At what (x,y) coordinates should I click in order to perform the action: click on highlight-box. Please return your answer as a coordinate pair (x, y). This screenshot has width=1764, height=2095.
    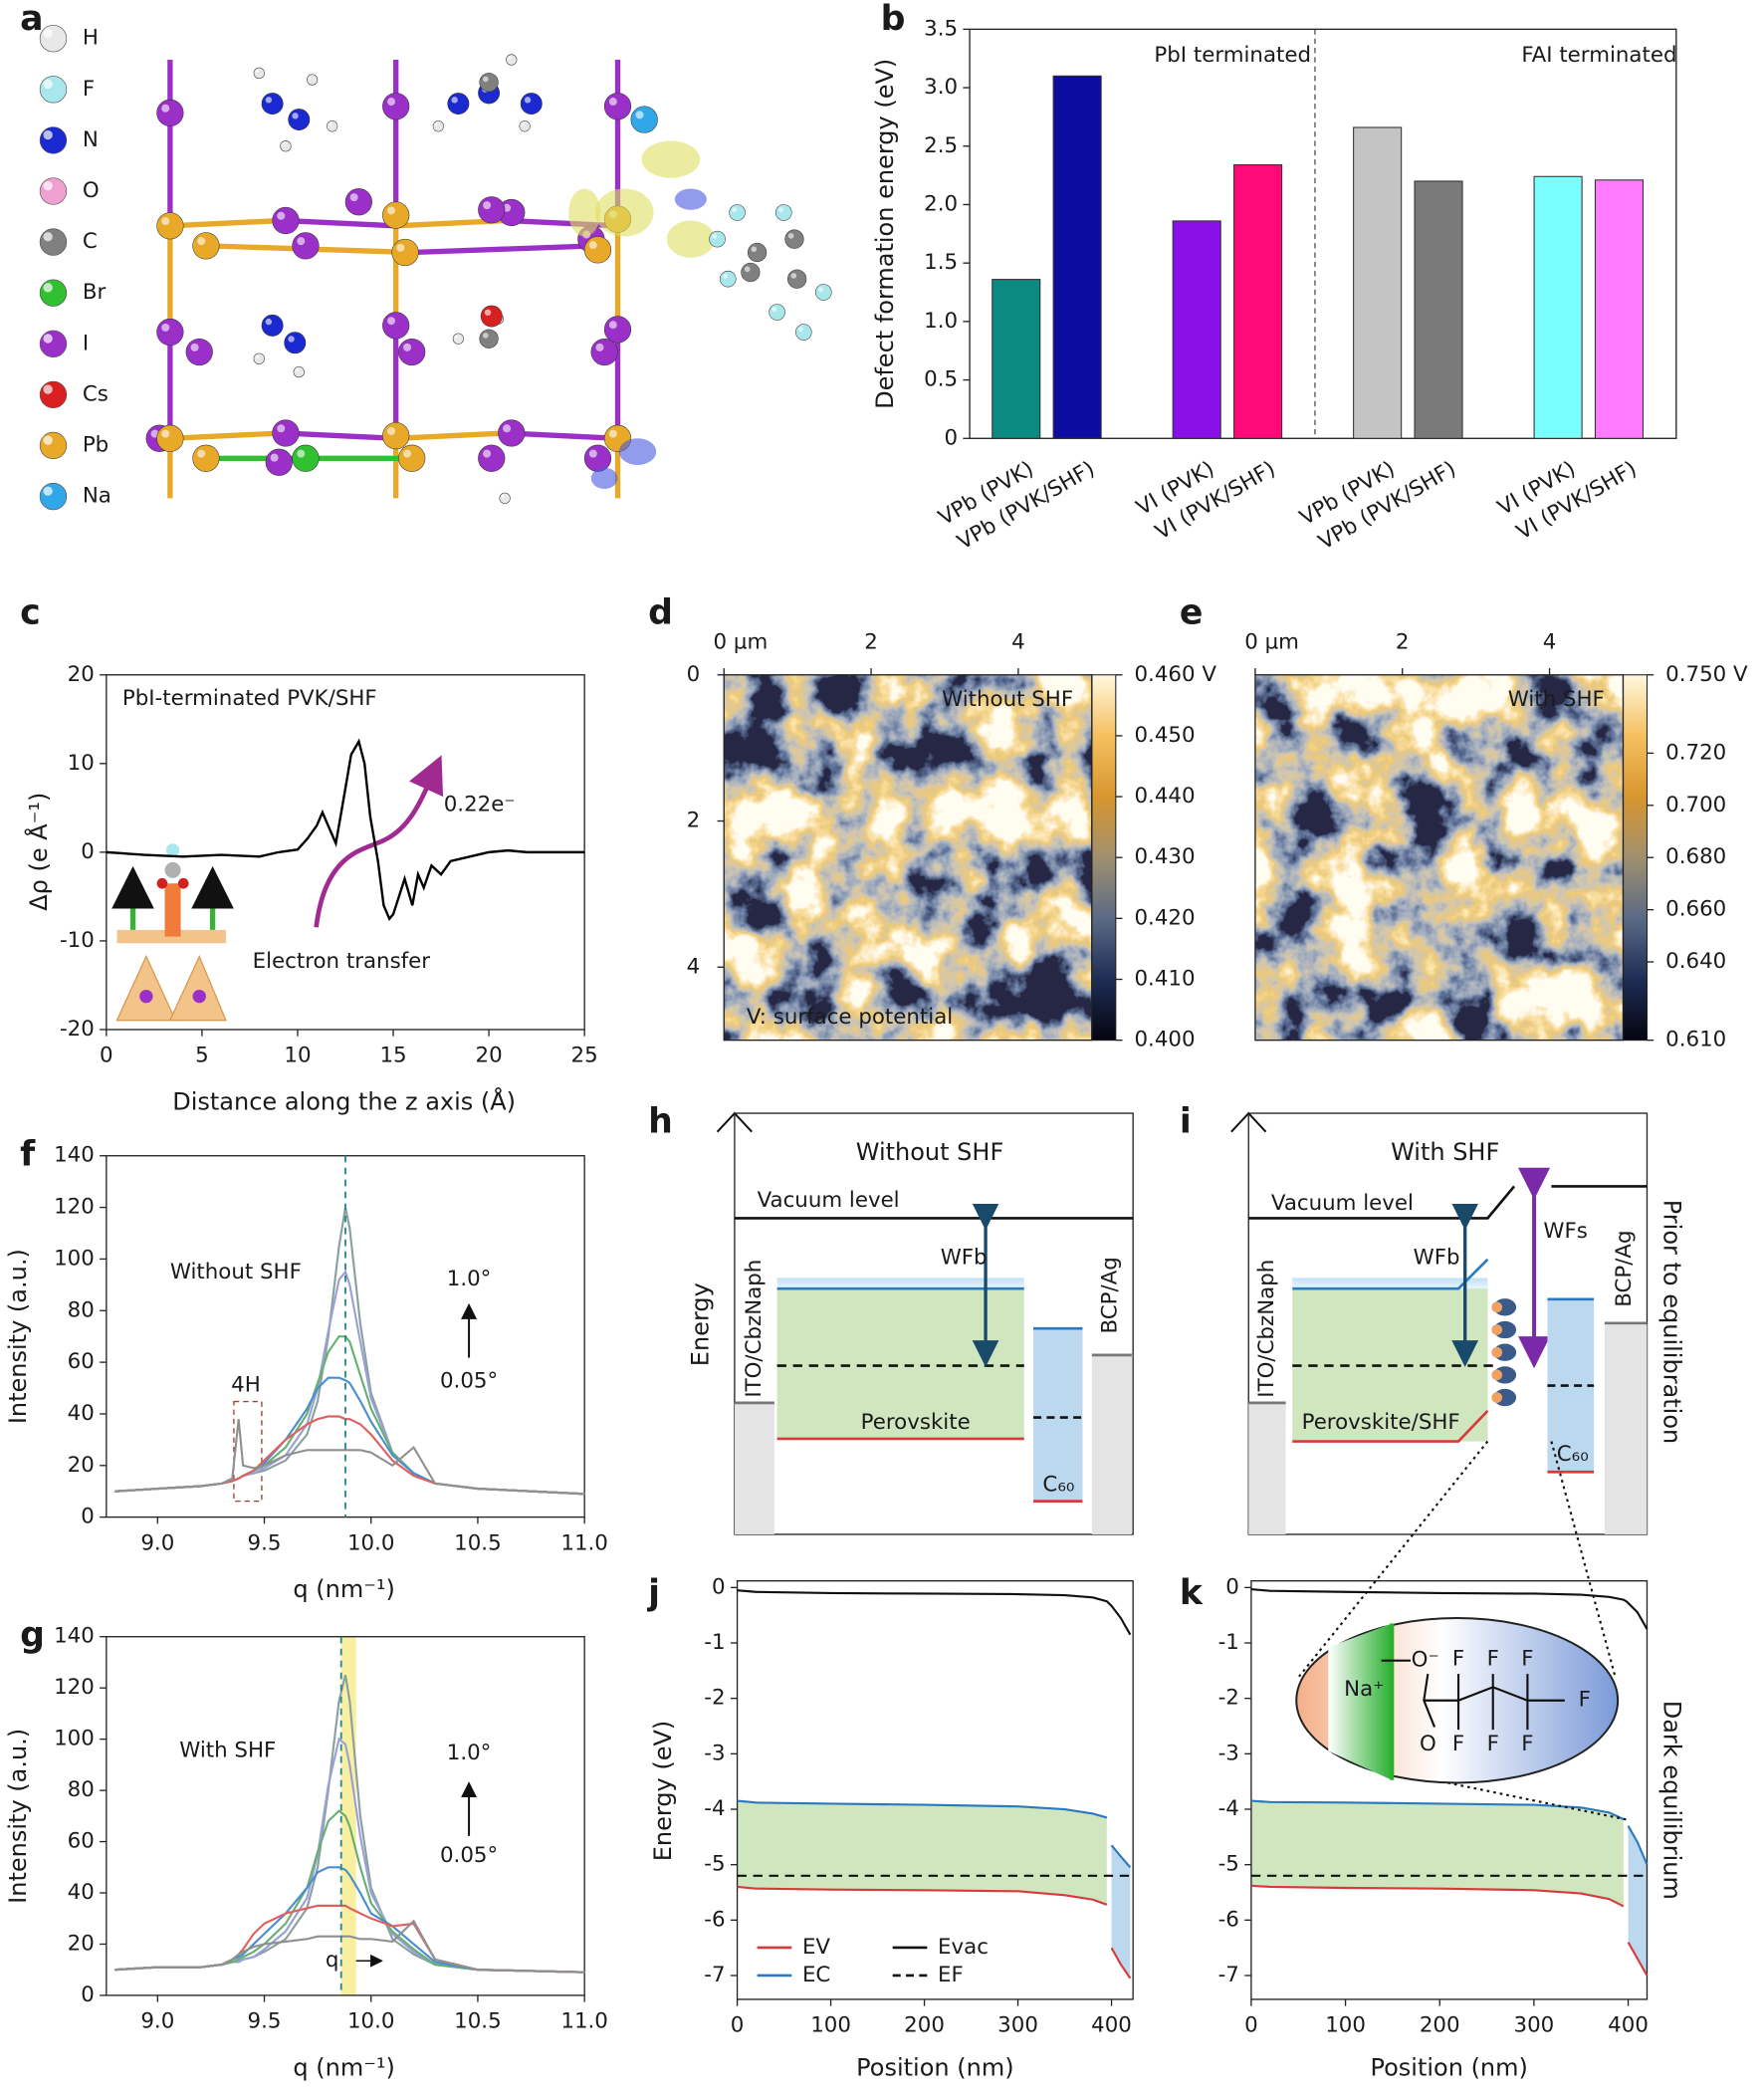
    Looking at the image, I should click on (248, 1451).